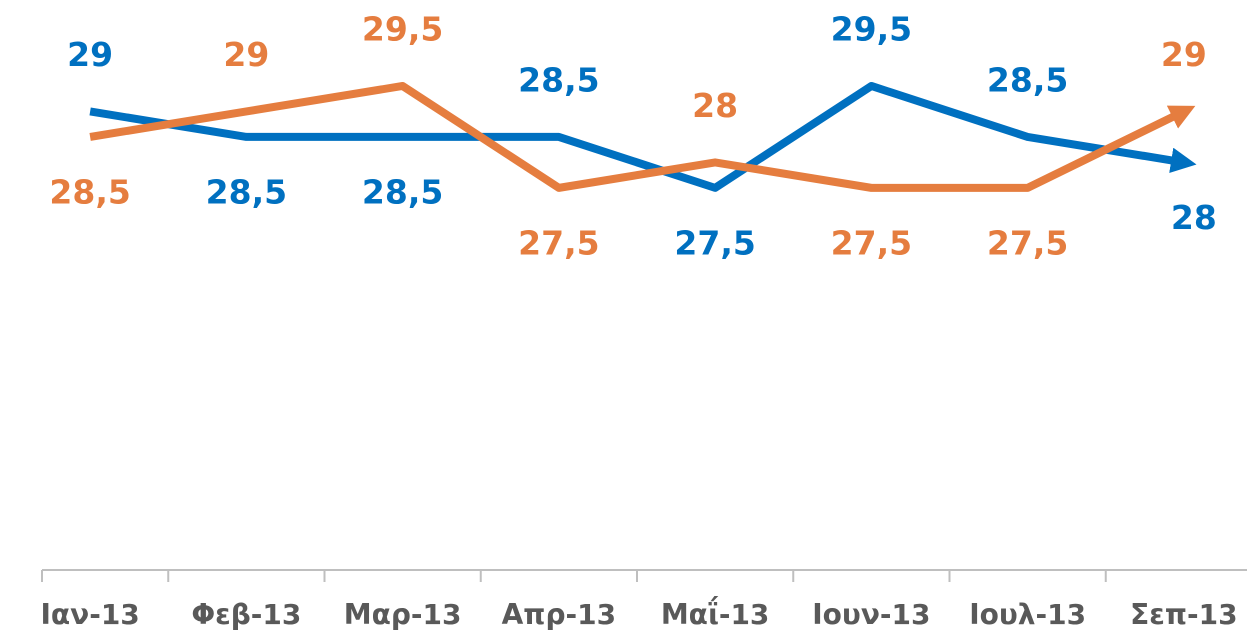 This screenshot has height=641, width=1247. What do you see at coordinates (246, 614) in the screenshot?
I see `x-tick-label: Φεβ-13` at bounding box center [246, 614].